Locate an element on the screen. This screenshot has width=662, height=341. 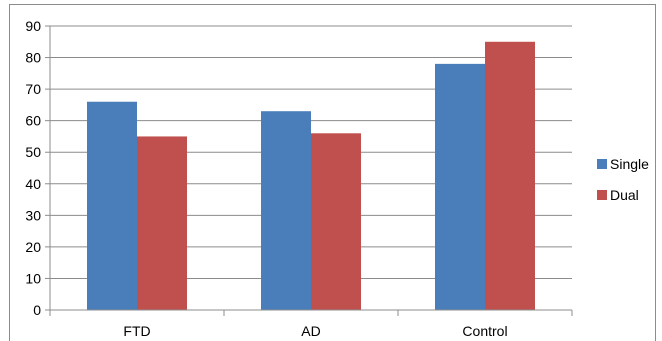
y-tick-label: 90 is located at coordinates (33, 26).